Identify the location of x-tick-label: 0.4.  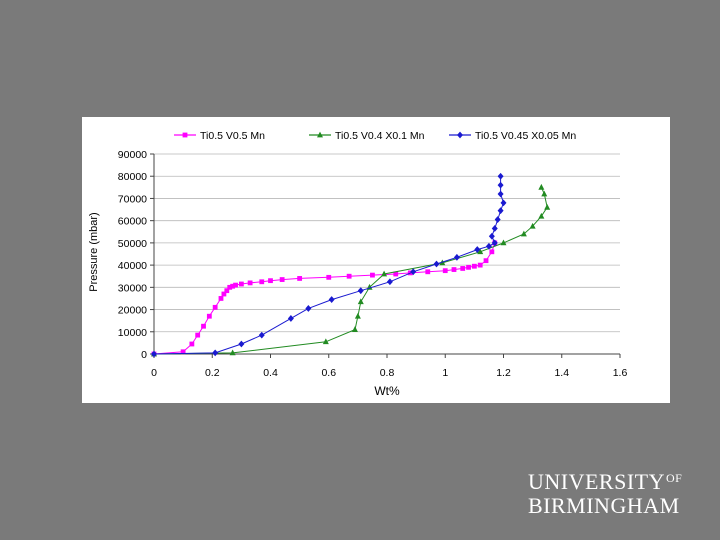
(270, 373).